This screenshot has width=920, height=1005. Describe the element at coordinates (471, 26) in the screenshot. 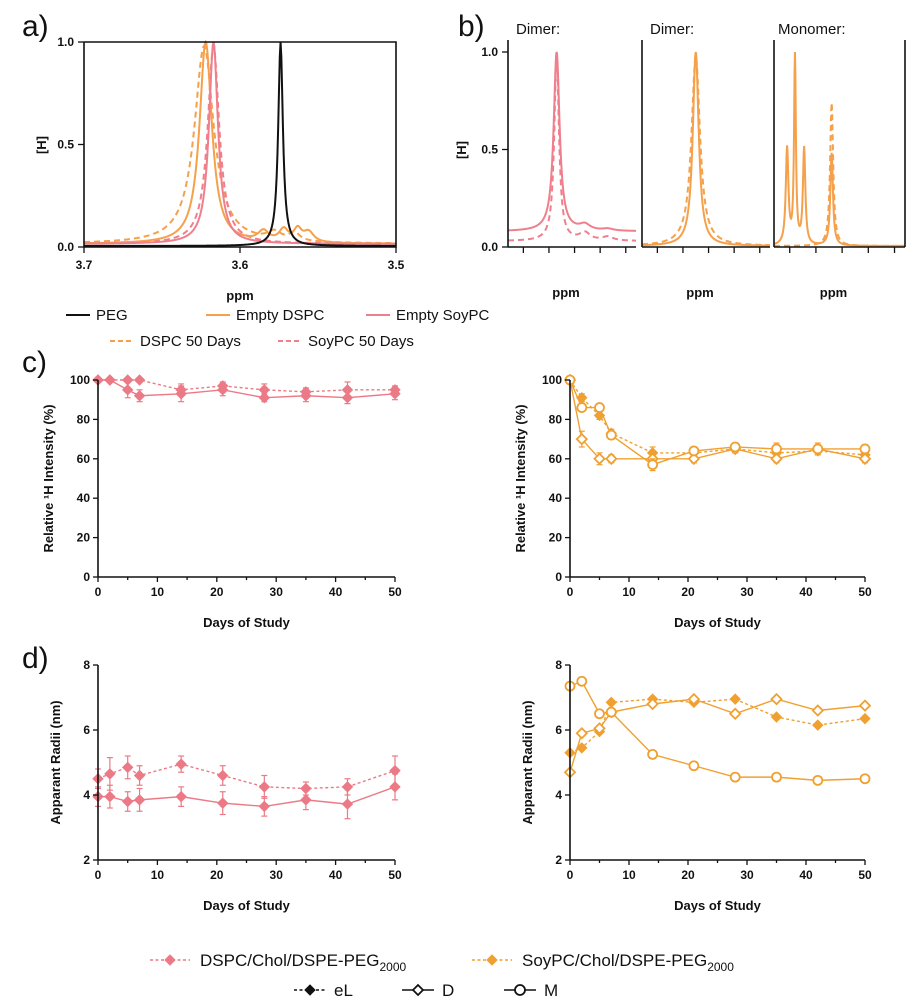

I see `panel-label-b: b)` at that location.